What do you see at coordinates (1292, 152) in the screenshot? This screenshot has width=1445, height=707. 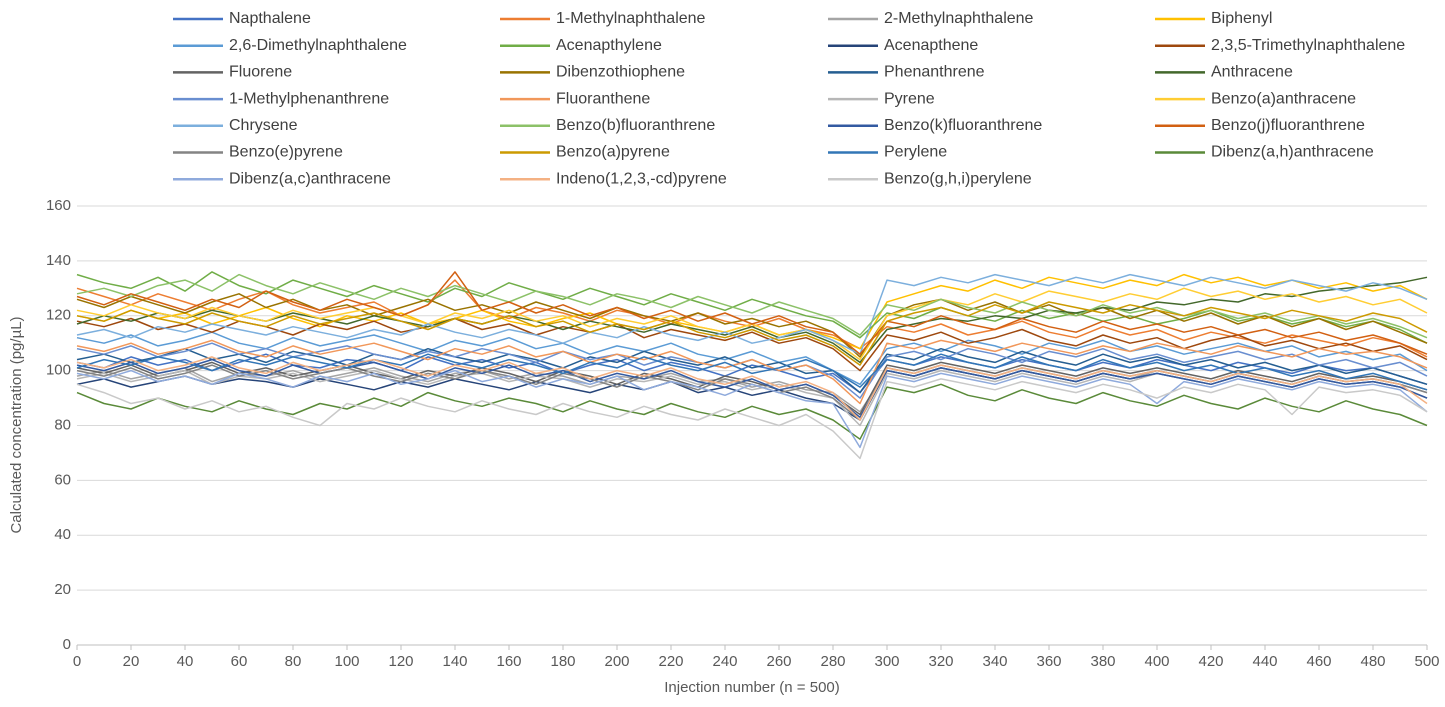 I see `legend-label: Dibenz(a,h)anthracene` at bounding box center [1292, 152].